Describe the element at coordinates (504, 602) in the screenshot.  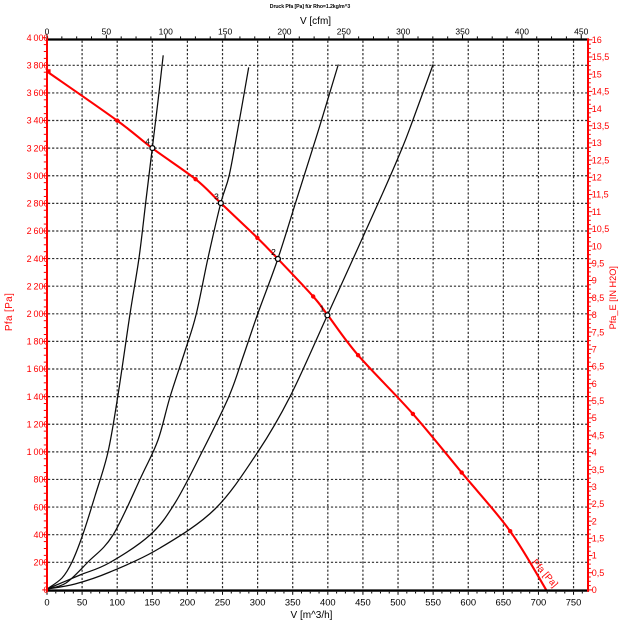
I see `svg-text: 650` at that location.